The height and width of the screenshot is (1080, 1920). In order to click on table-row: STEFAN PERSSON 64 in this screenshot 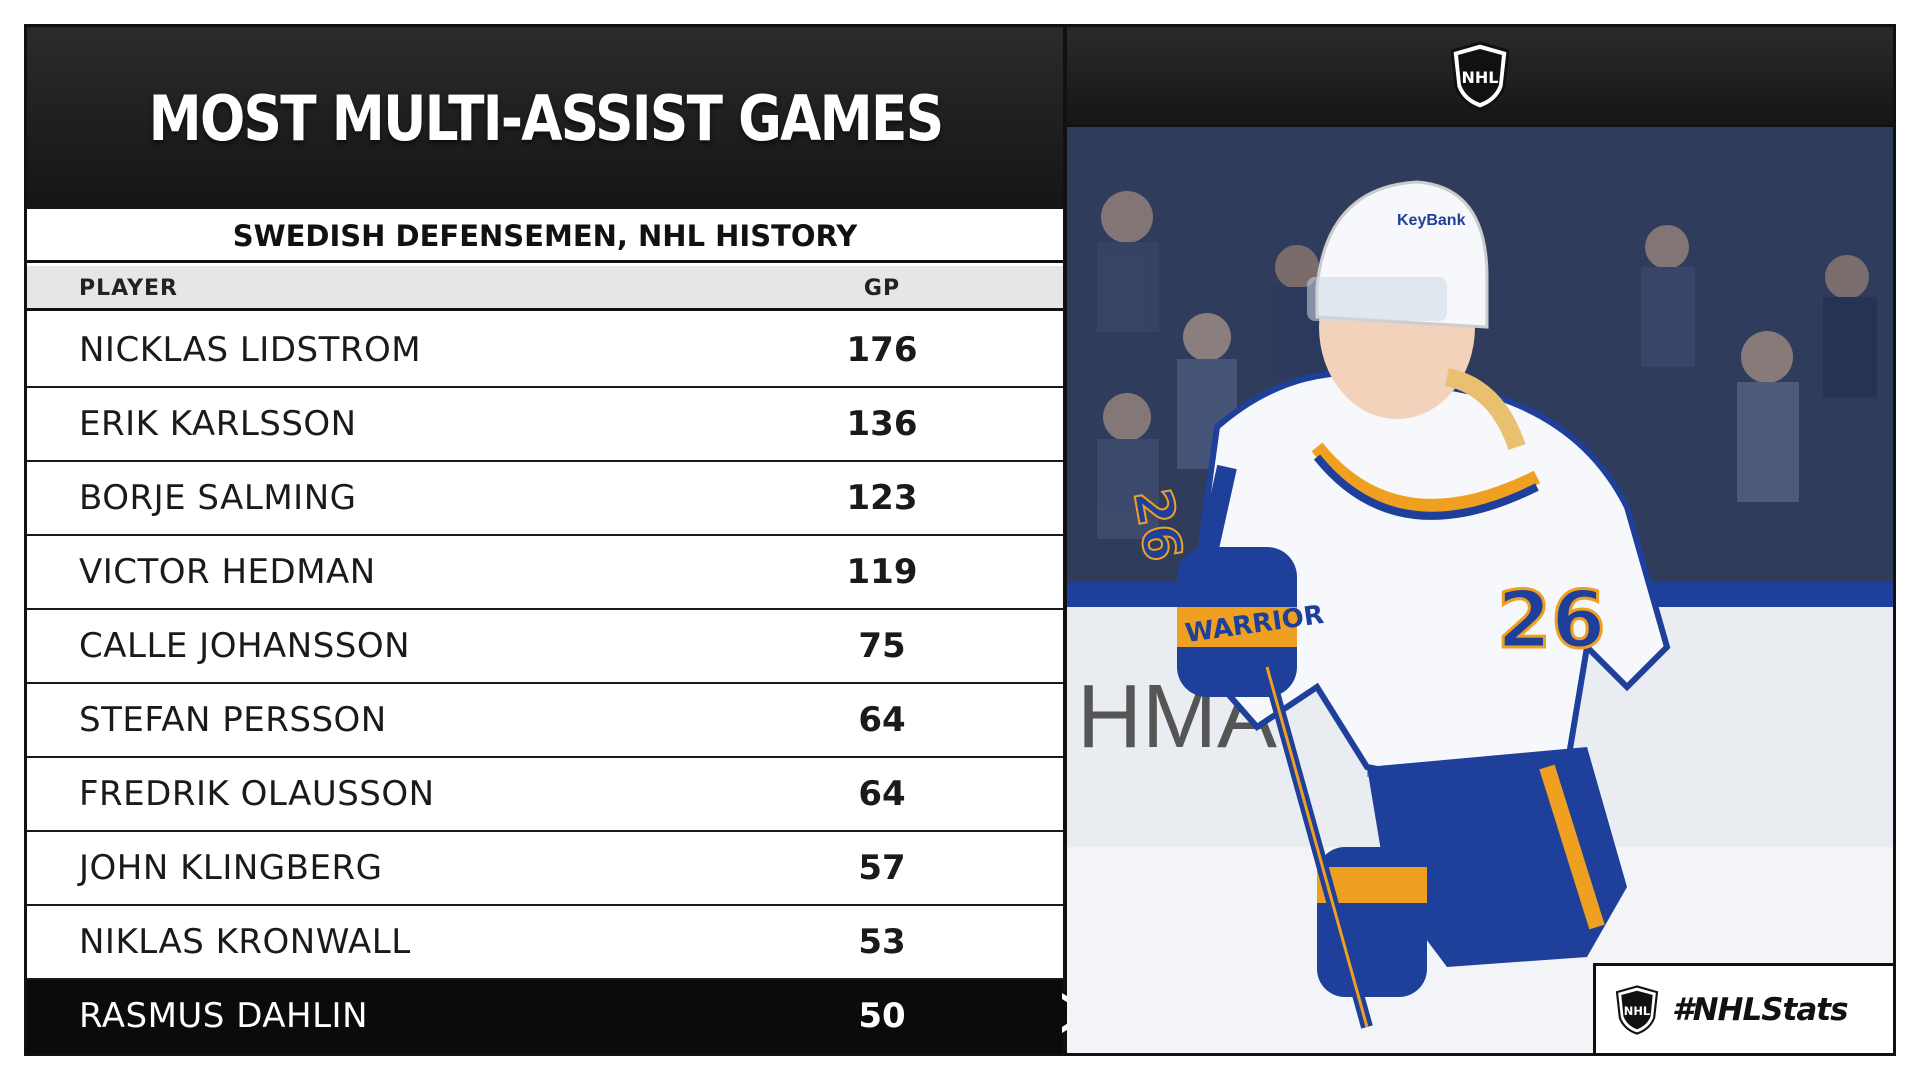, I will do `click(545, 721)`.